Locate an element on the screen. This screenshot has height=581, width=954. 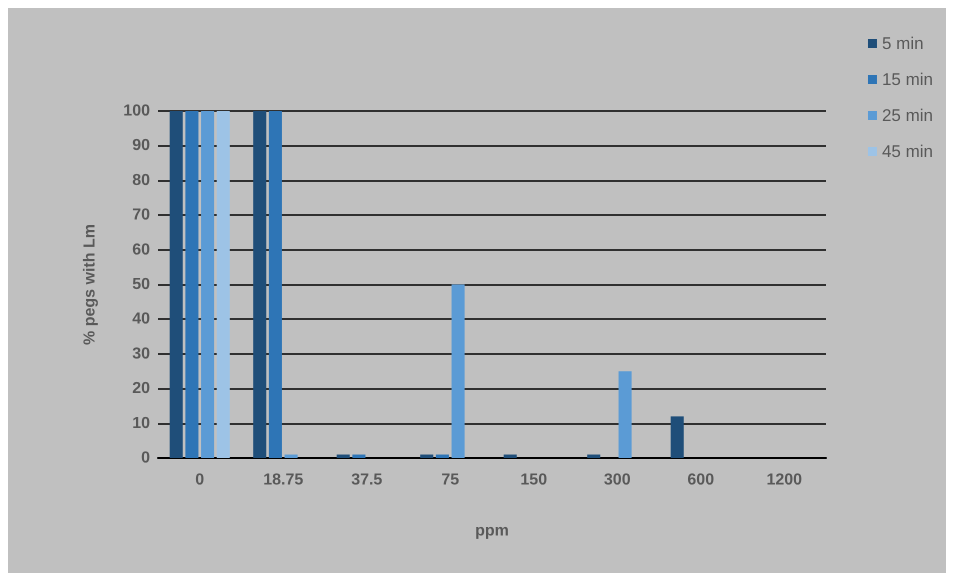
y-tick-label: 40 is located at coordinates (141, 319).